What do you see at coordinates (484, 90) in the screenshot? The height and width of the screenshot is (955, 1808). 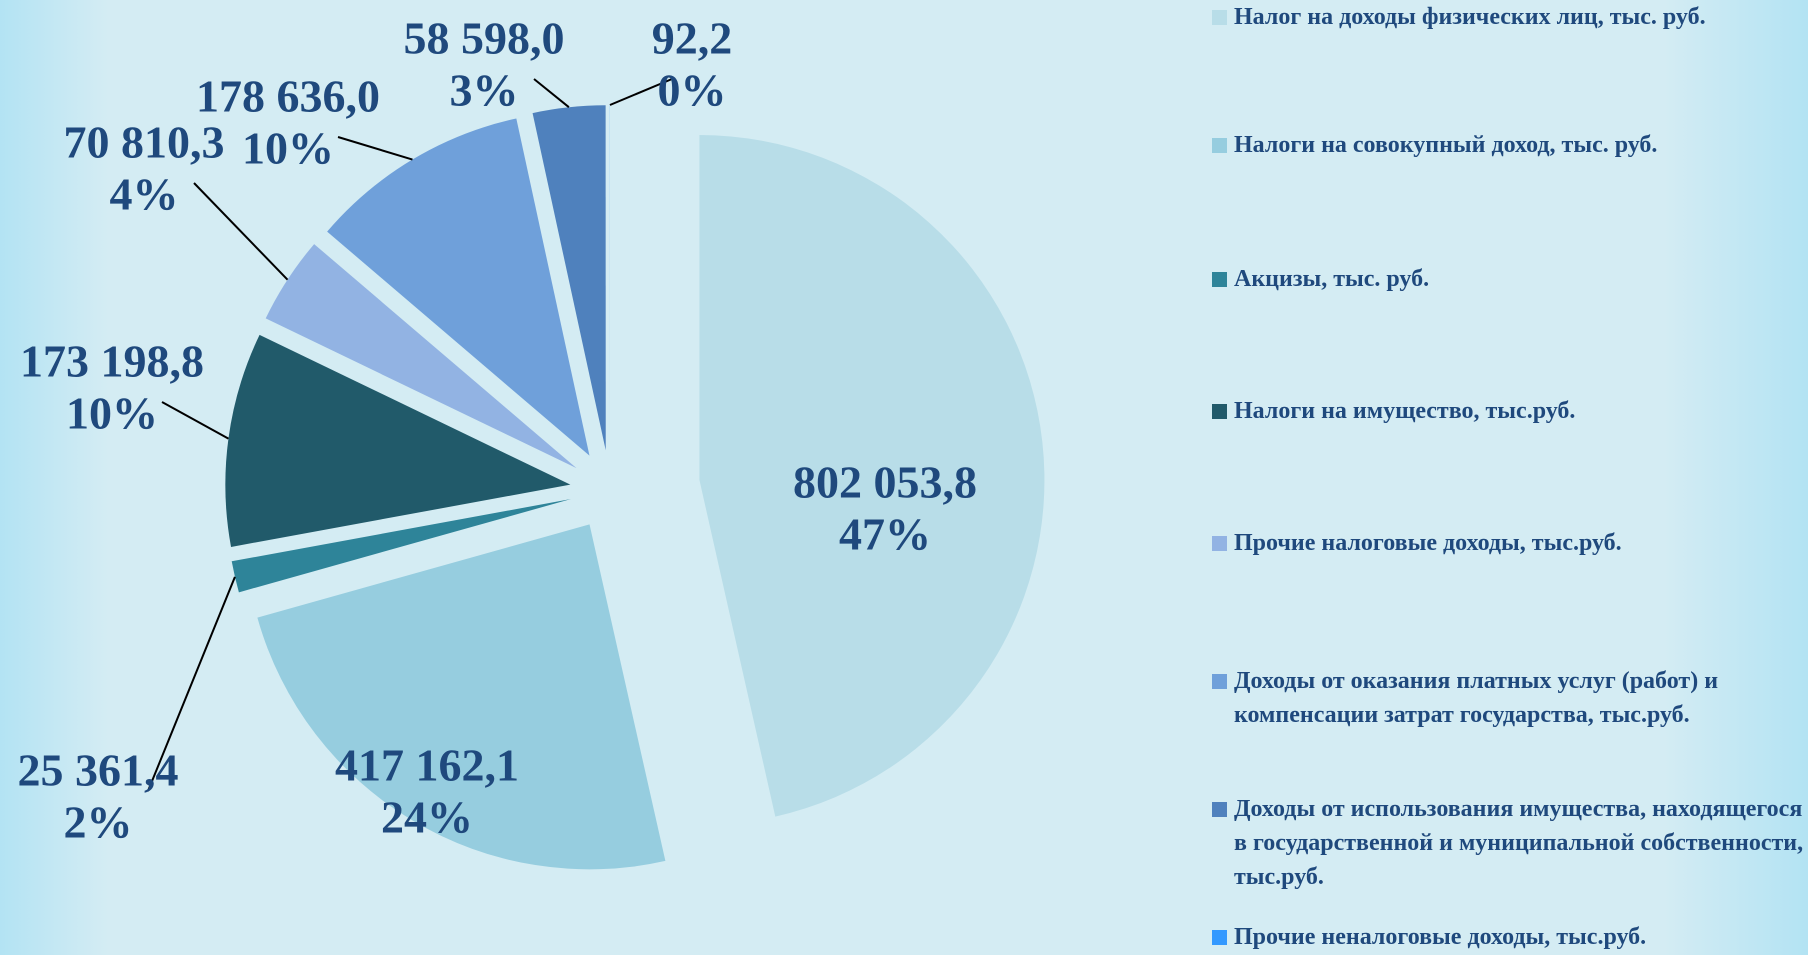 I see `percent-label: 3%` at bounding box center [484, 90].